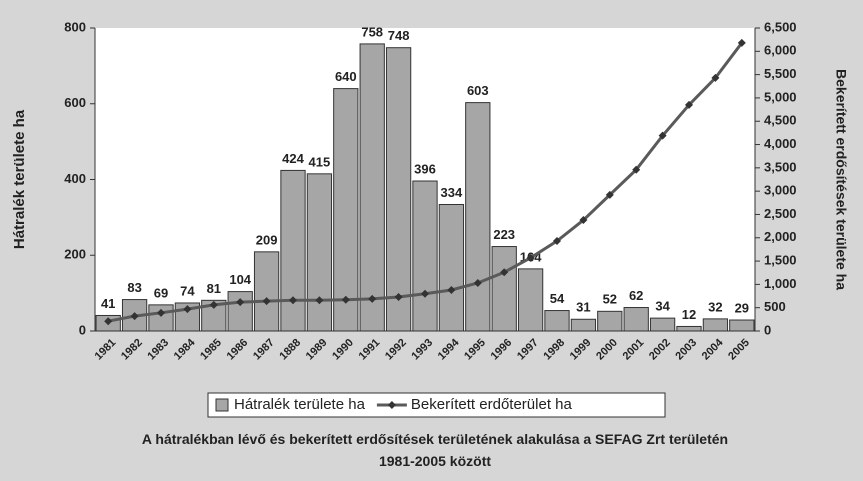  Describe the element at coordinates (222, 405) in the screenshot. I see `legend-swatch` at that location.